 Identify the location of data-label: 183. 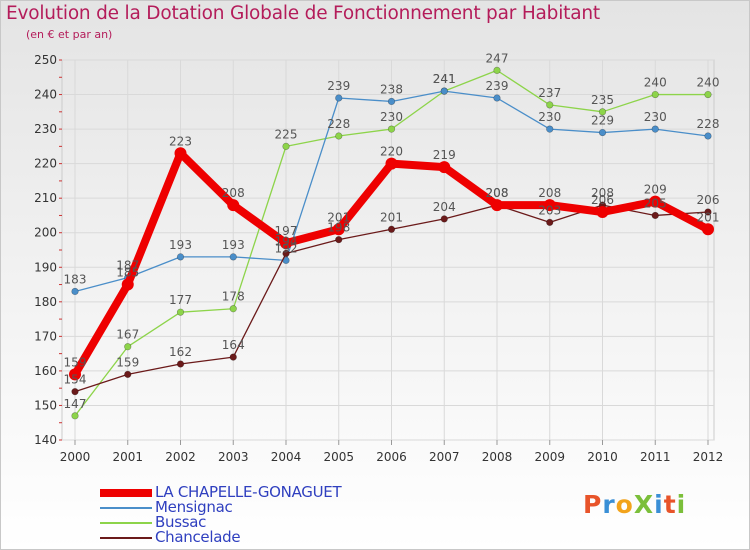
(75, 279).